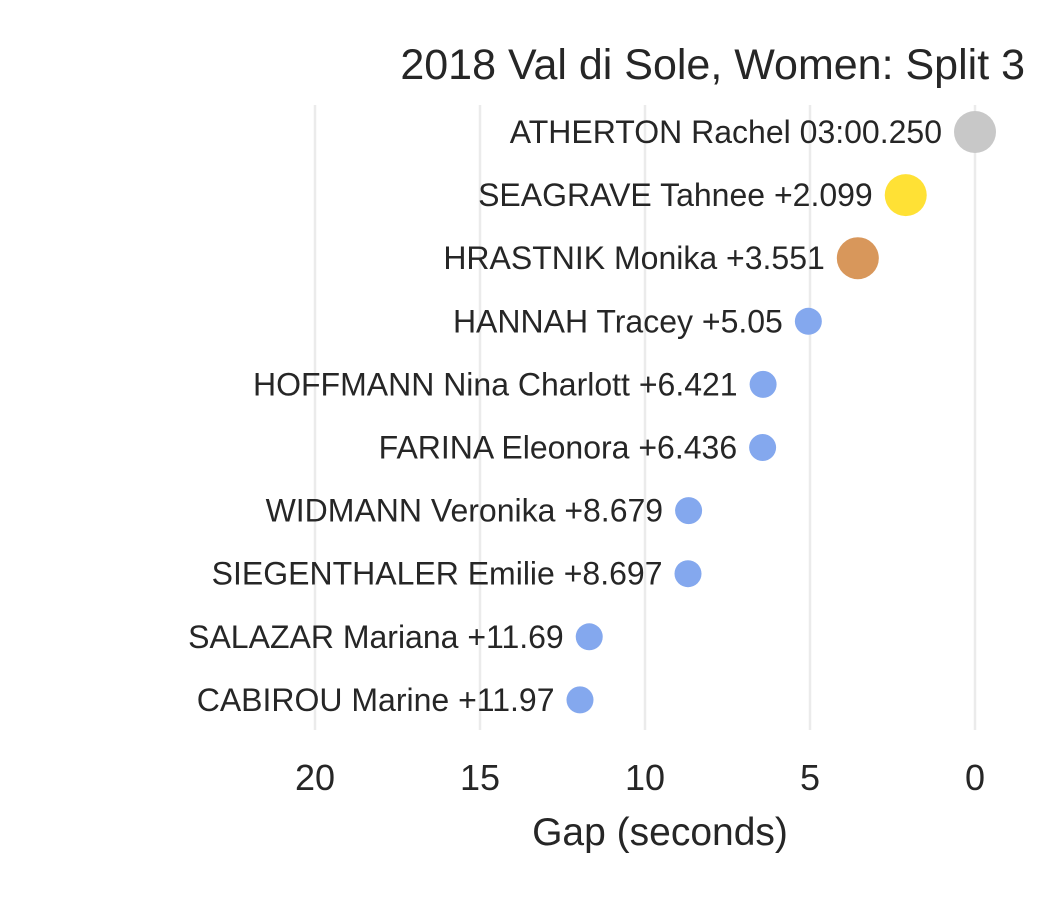 This screenshot has height=900, width=1050. Describe the element at coordinates (465, 511) in the screenshot. I see `label-widmann-veronika: WIDMANN Veronika +8.679` at that location.